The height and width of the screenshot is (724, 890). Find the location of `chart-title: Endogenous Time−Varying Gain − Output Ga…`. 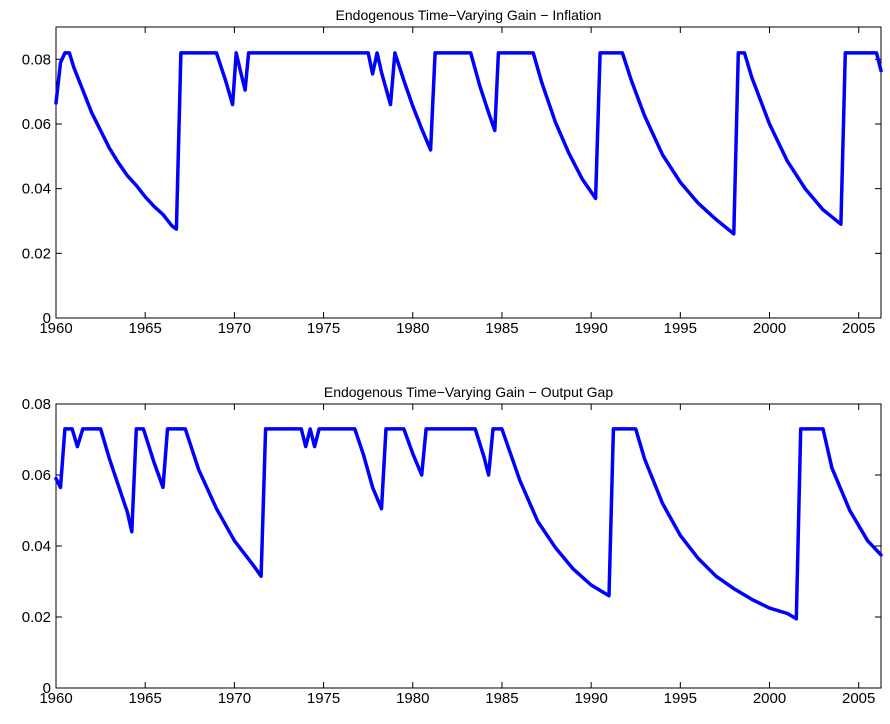

chart-title: Endogenous Time−Varying Gain − Output Ga… is located at coordinates (468, 392).